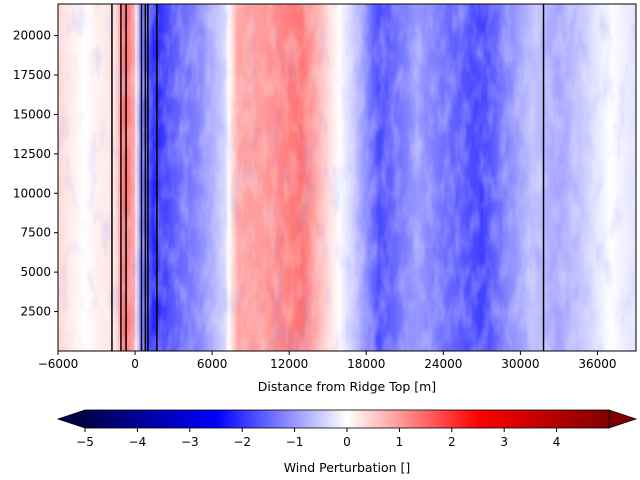 The height and width of the screenshot is (480, 640). I want to click on y-tick-label: 2500, so click(35, 312).